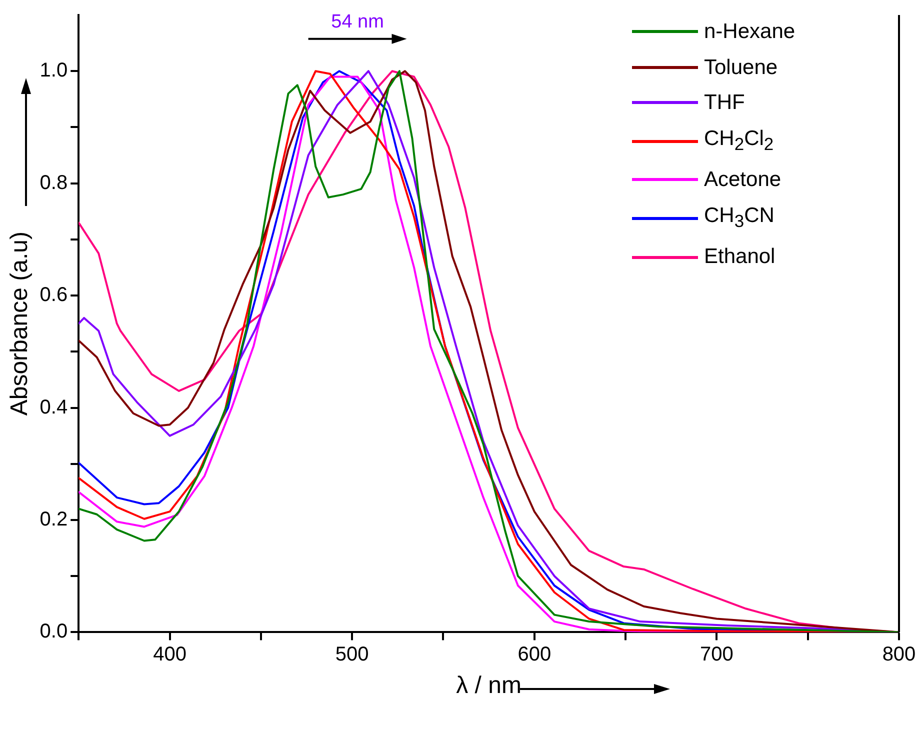 The image size is (921, 731). Describe the element at coordinates (20, 324) in the screenshot. I see `y-axis-title: Absorbance (a.u)` at that location.